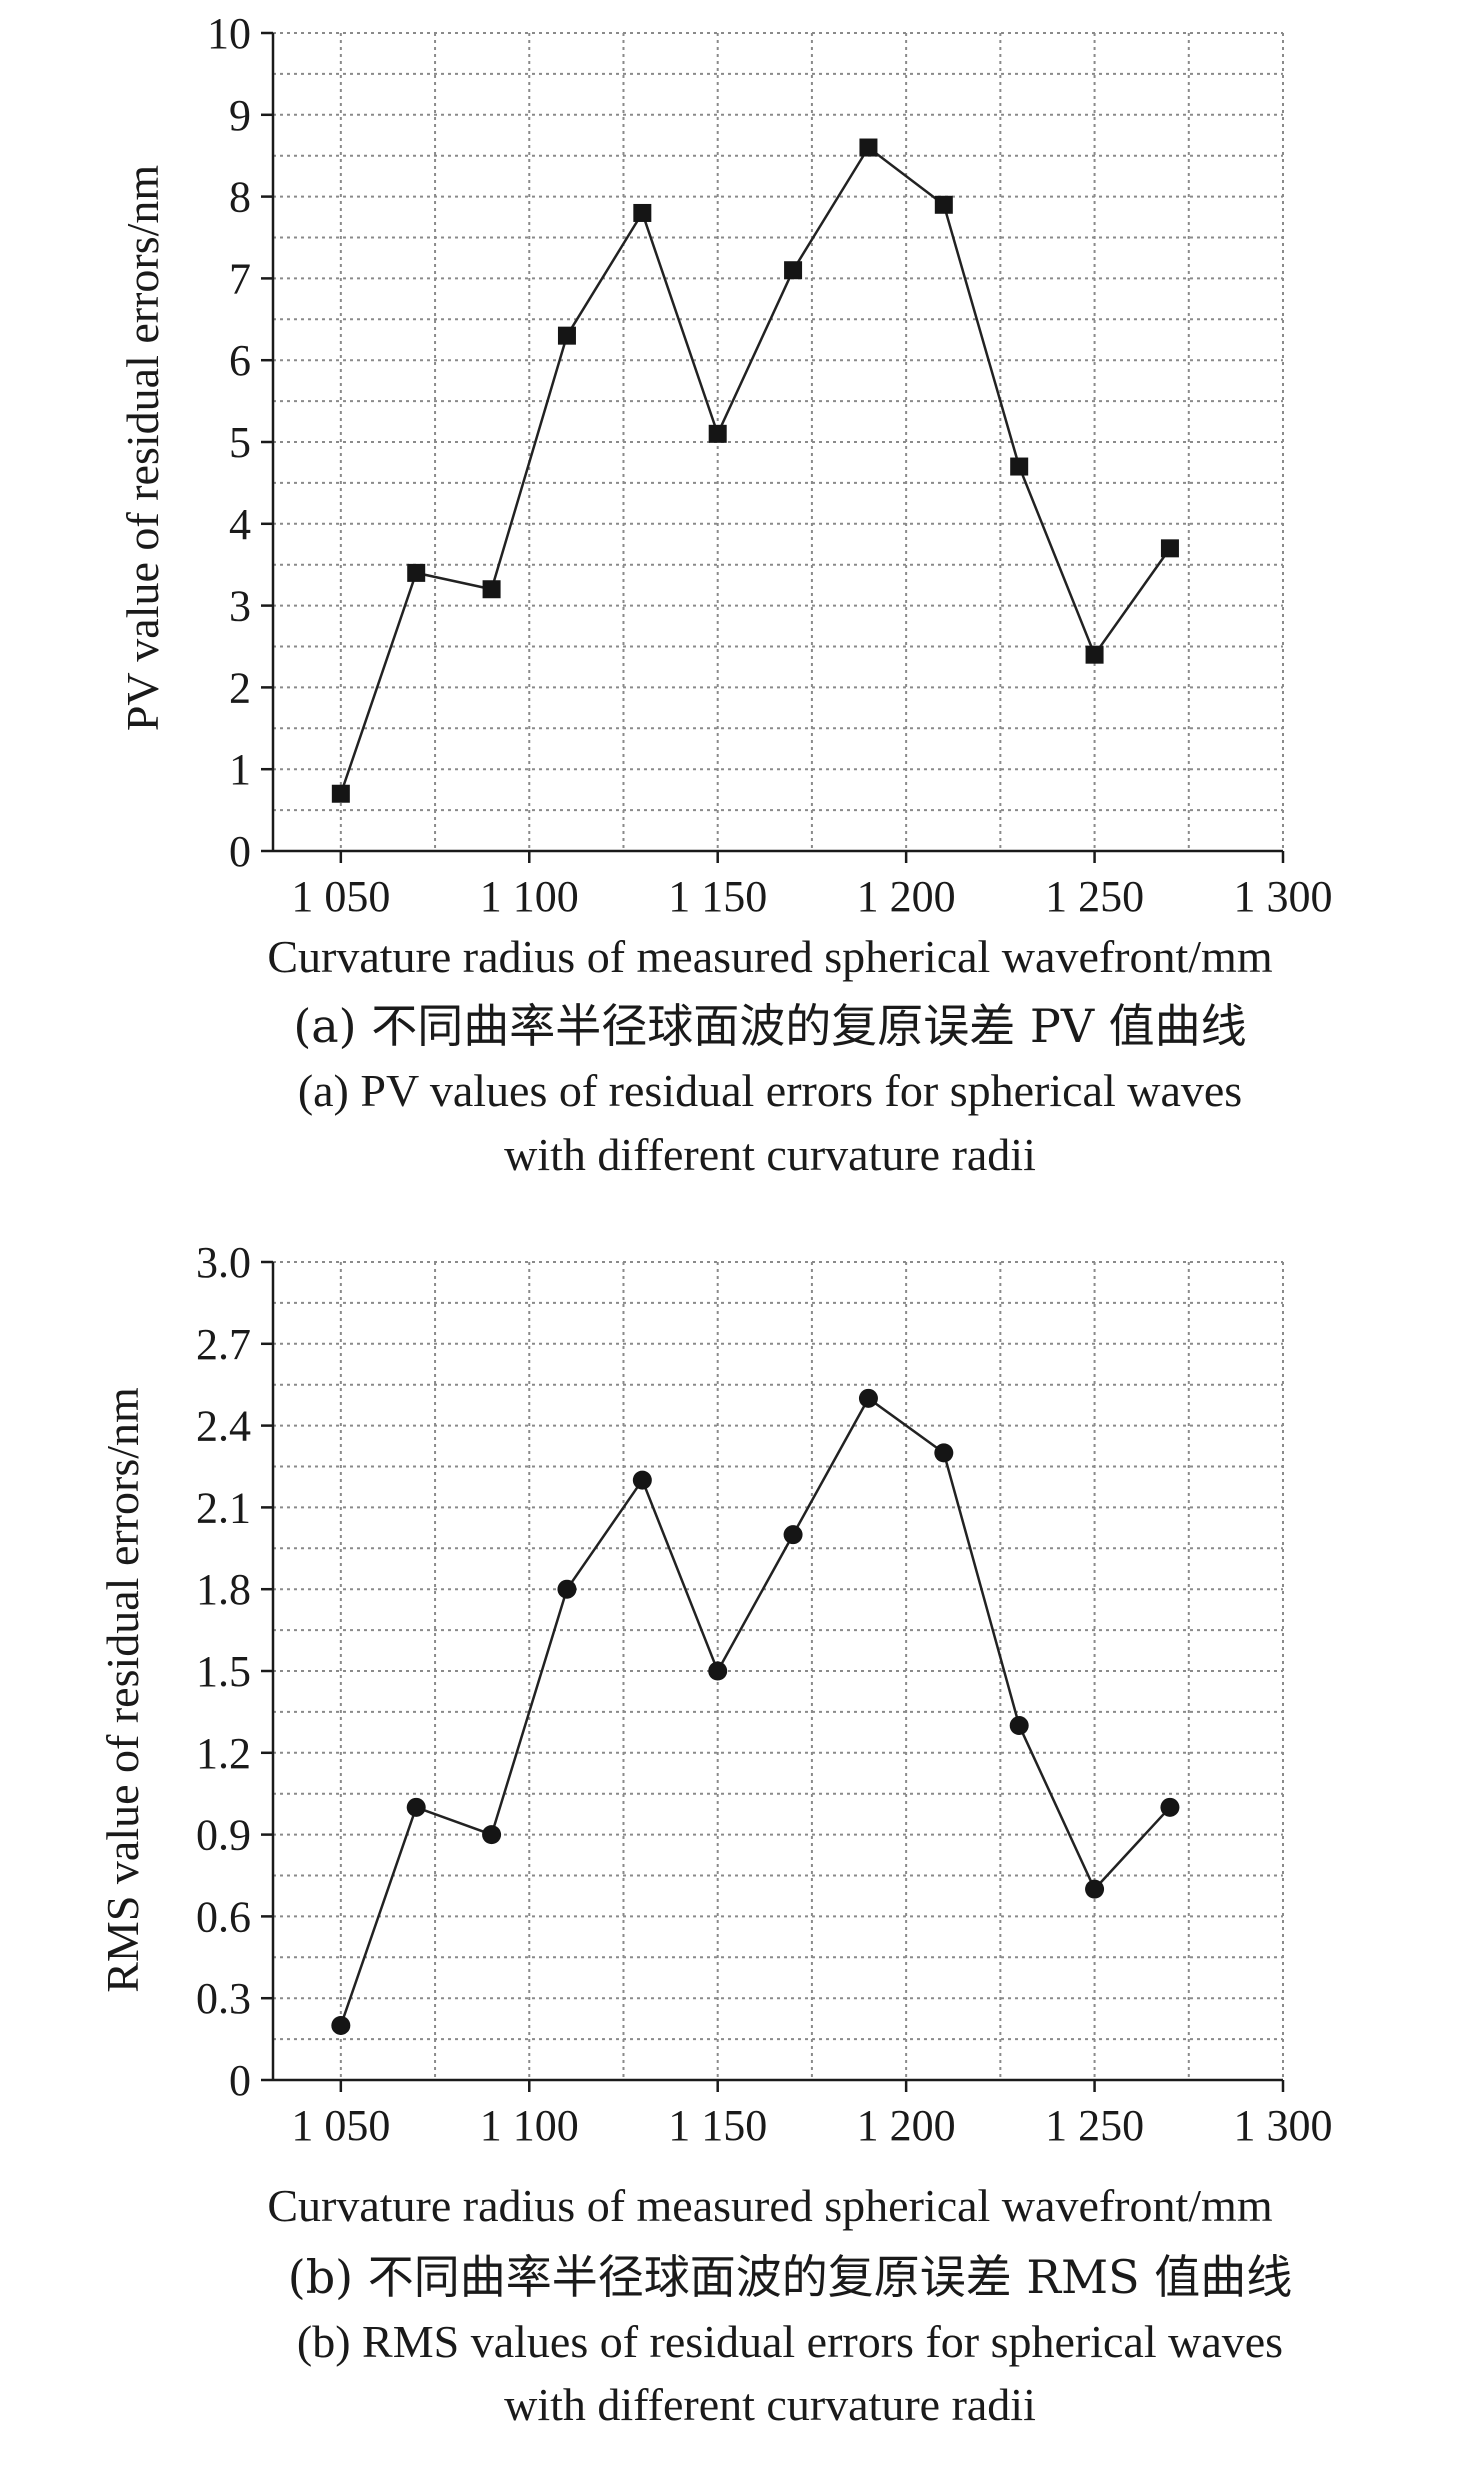 This screenshot has width=1476, height=2465. What do you see at coordinates (790, 2277) in the screenshot?
I see `rms-caption-zh: (b) 不同曲率半径球面波的复原误差 RMS 值曲线` at bounding box center [790, 2277].